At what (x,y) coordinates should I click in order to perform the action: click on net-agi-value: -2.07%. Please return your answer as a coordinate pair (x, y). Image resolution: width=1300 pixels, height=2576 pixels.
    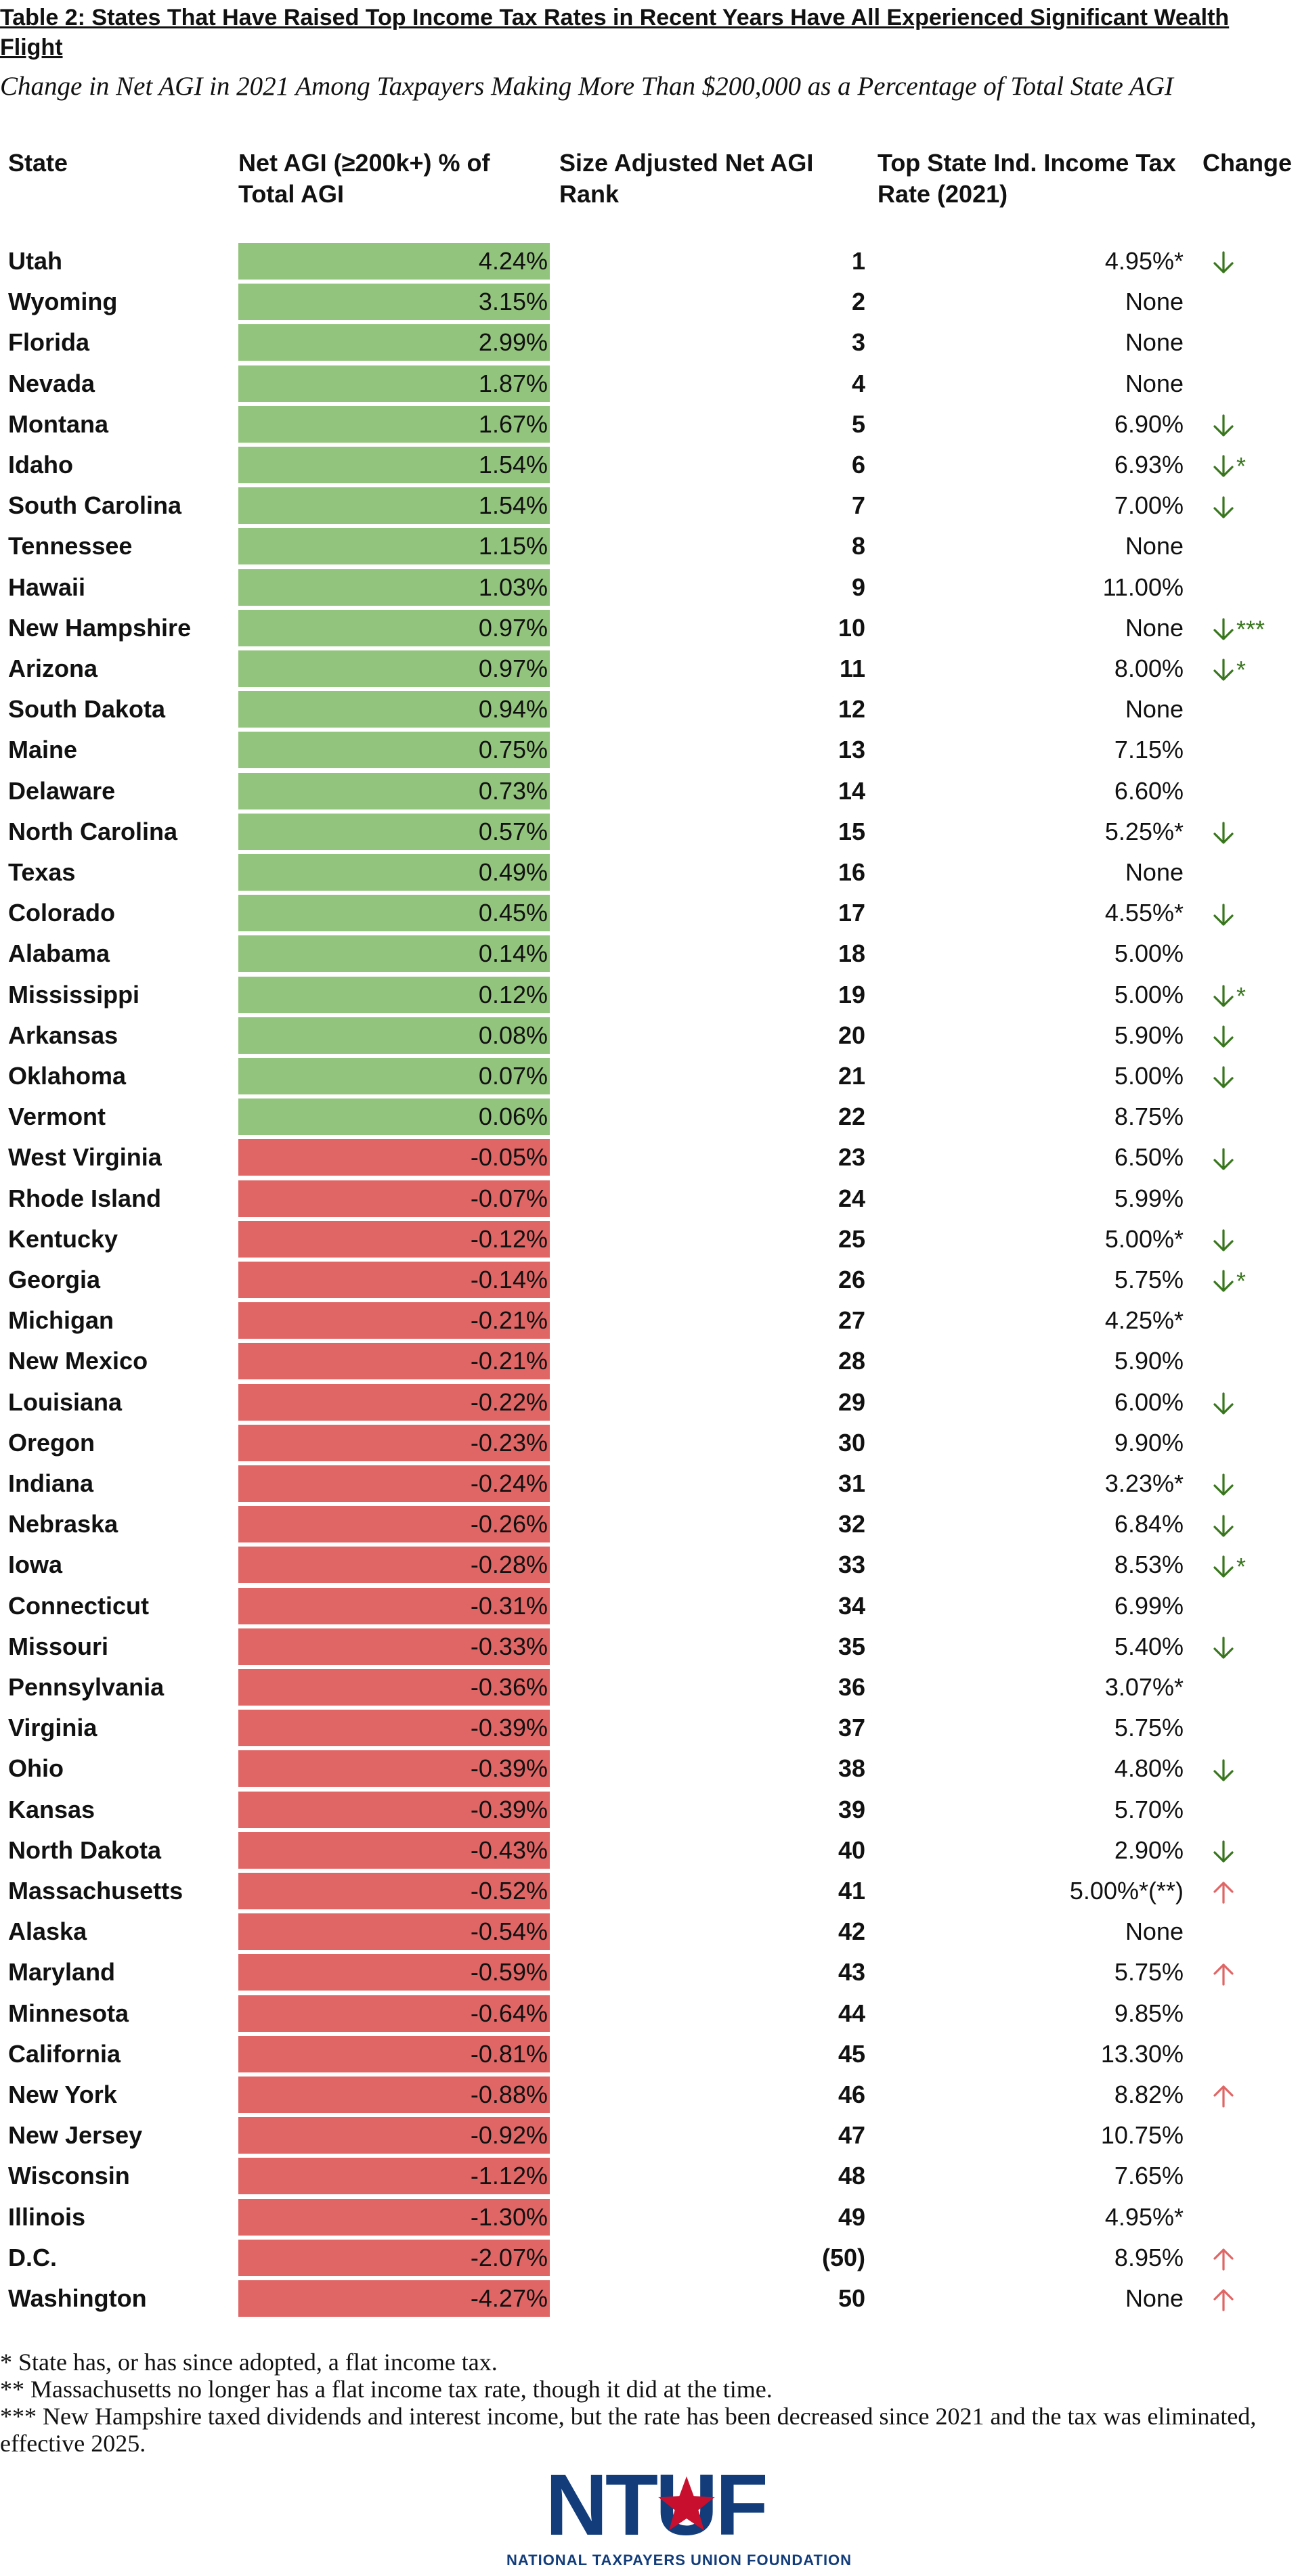
    Looking at the image, I should click on (509, 2257).